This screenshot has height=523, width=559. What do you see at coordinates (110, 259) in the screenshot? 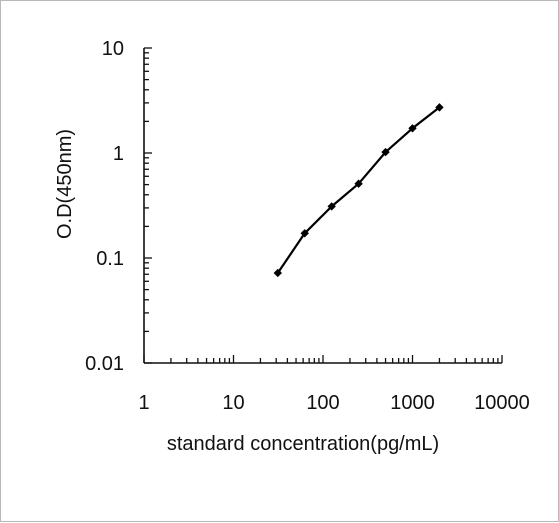
I see `y-tick-label: 0.1` at bounding box center [110, 259].